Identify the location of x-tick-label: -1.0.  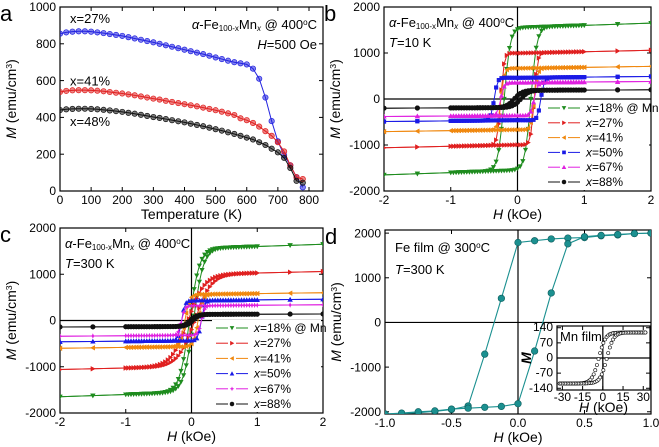
(385, 423).